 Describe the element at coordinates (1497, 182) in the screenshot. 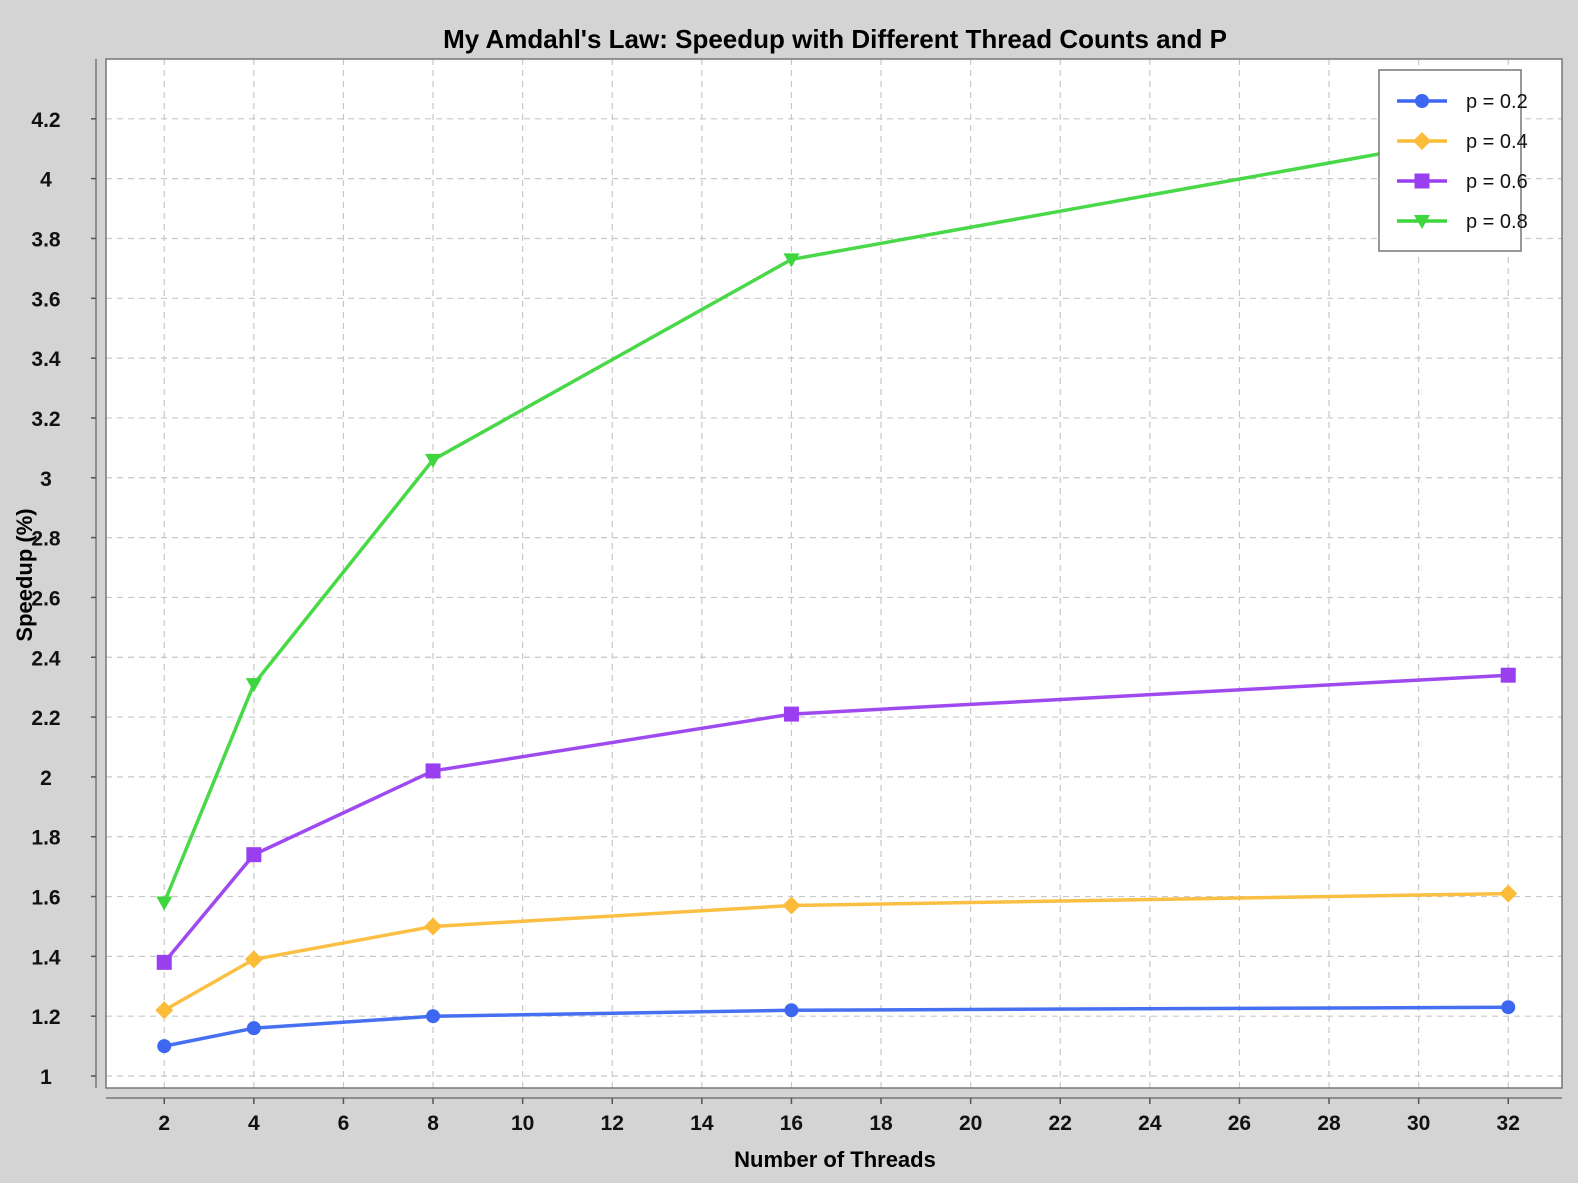

I see `legend-label: p = 0.6` at that location.